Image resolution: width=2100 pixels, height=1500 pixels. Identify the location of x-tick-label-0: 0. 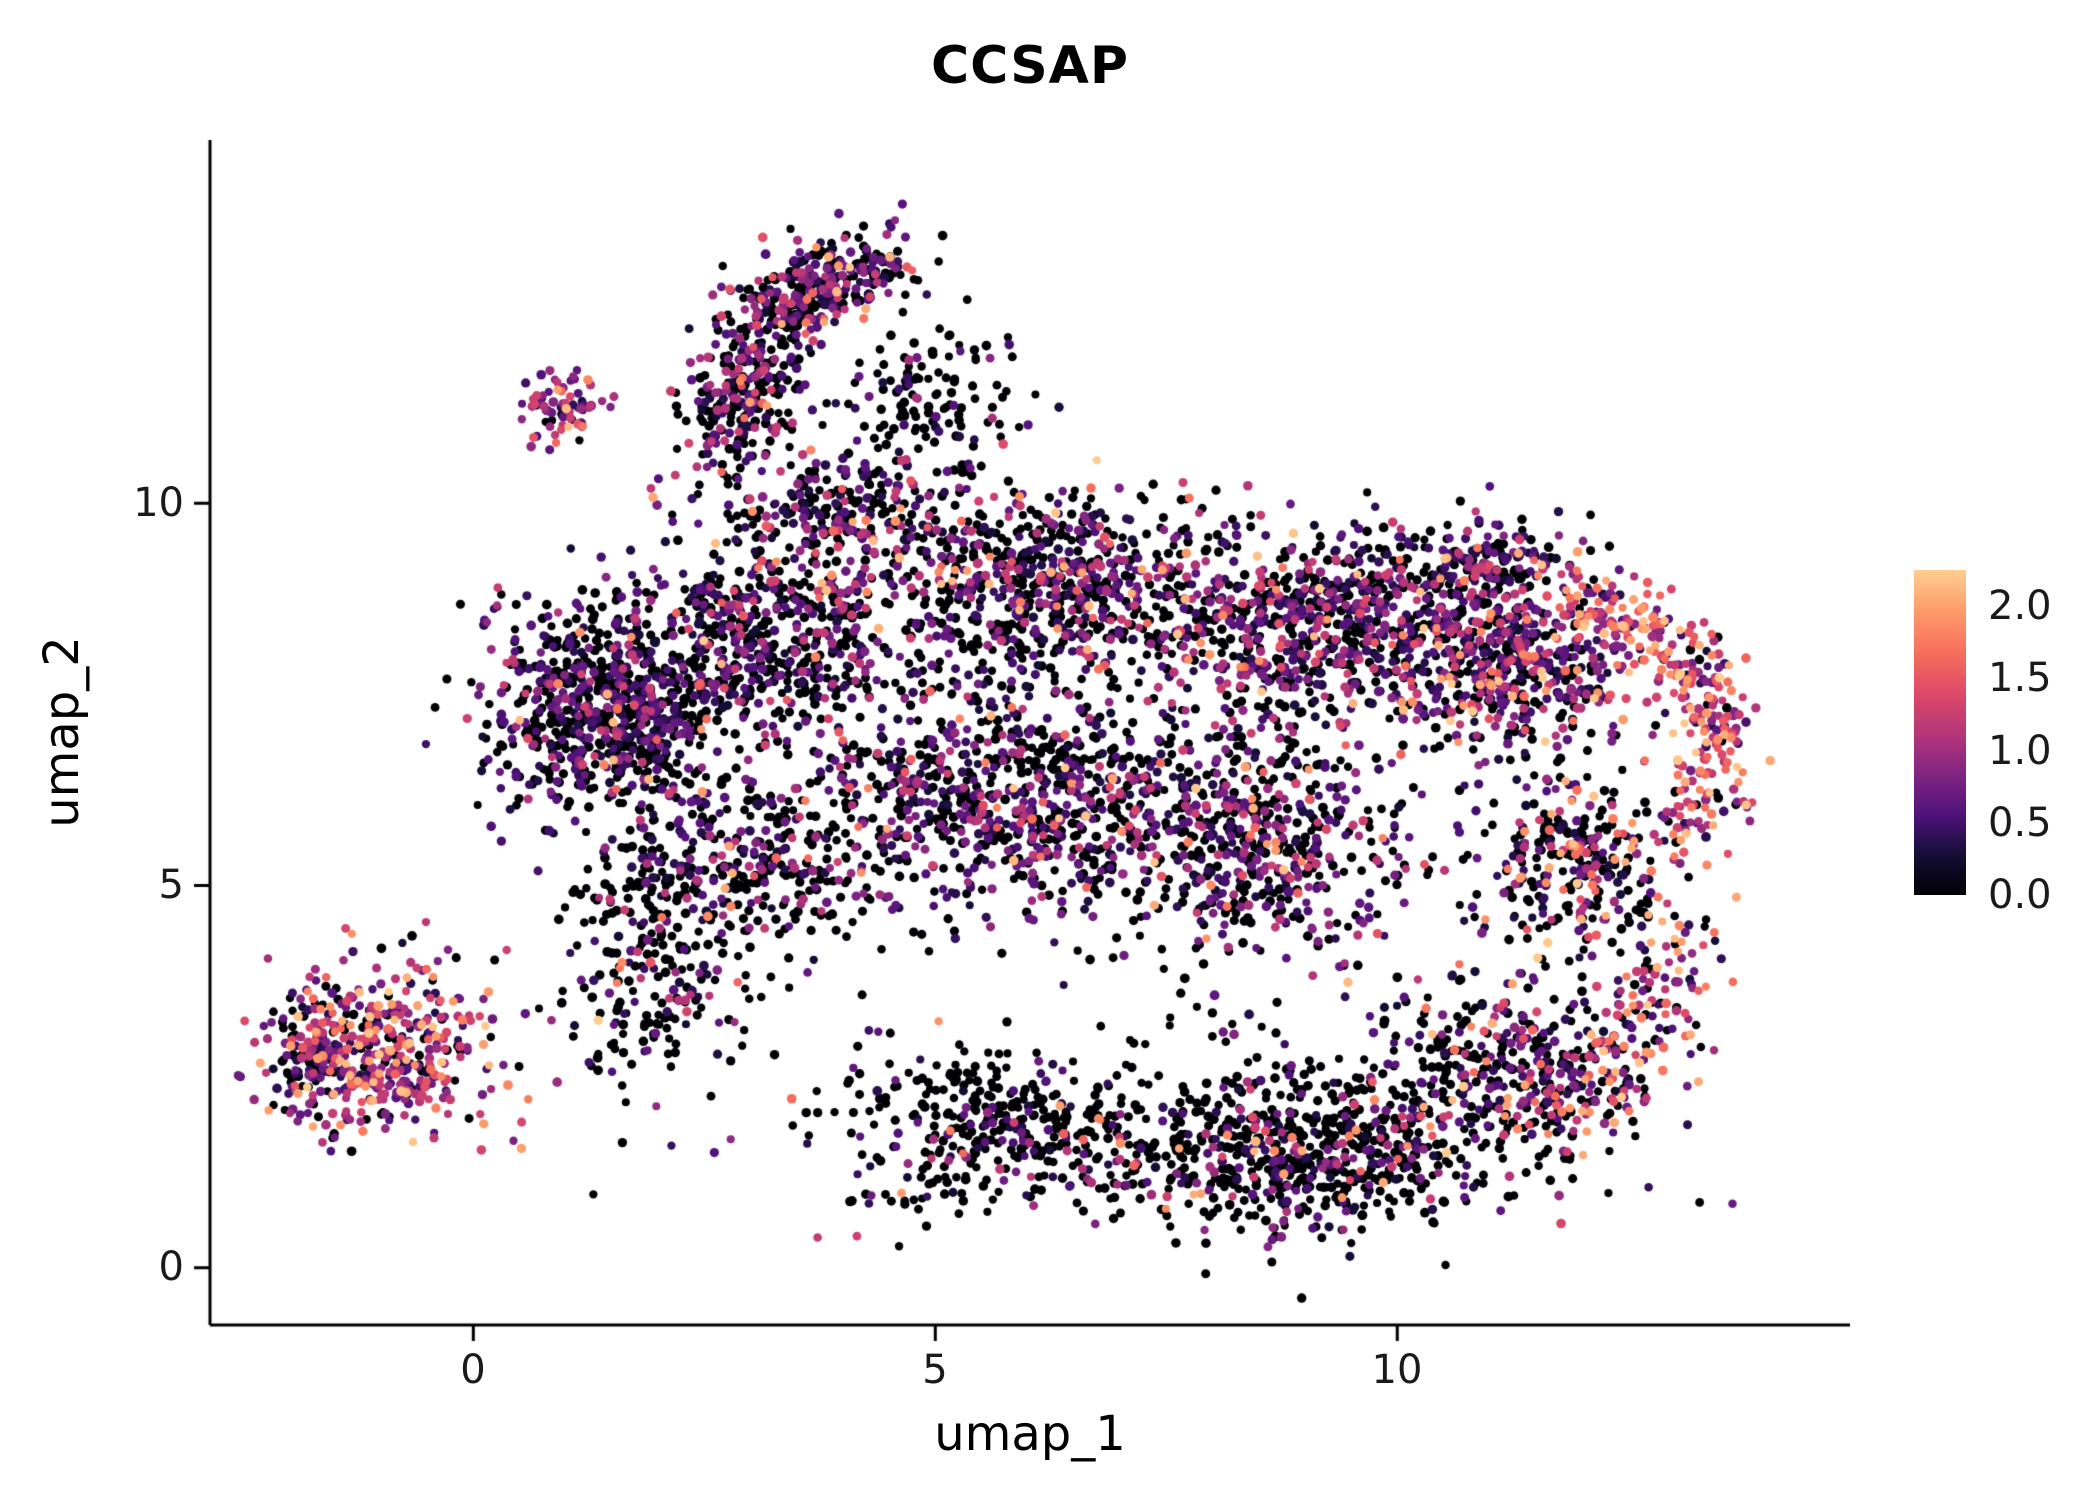
(473, 1370).